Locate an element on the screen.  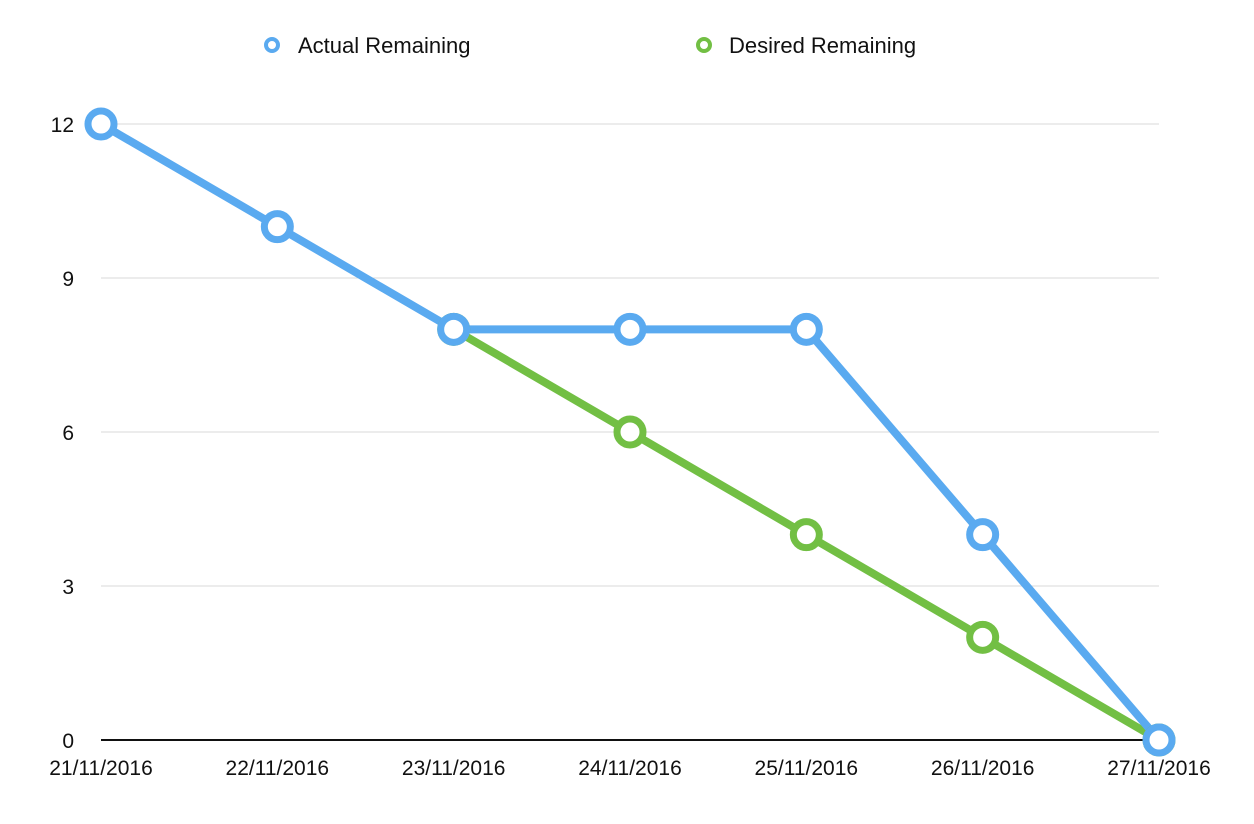
legend-marker-desired is located at coordinates (704, 45).